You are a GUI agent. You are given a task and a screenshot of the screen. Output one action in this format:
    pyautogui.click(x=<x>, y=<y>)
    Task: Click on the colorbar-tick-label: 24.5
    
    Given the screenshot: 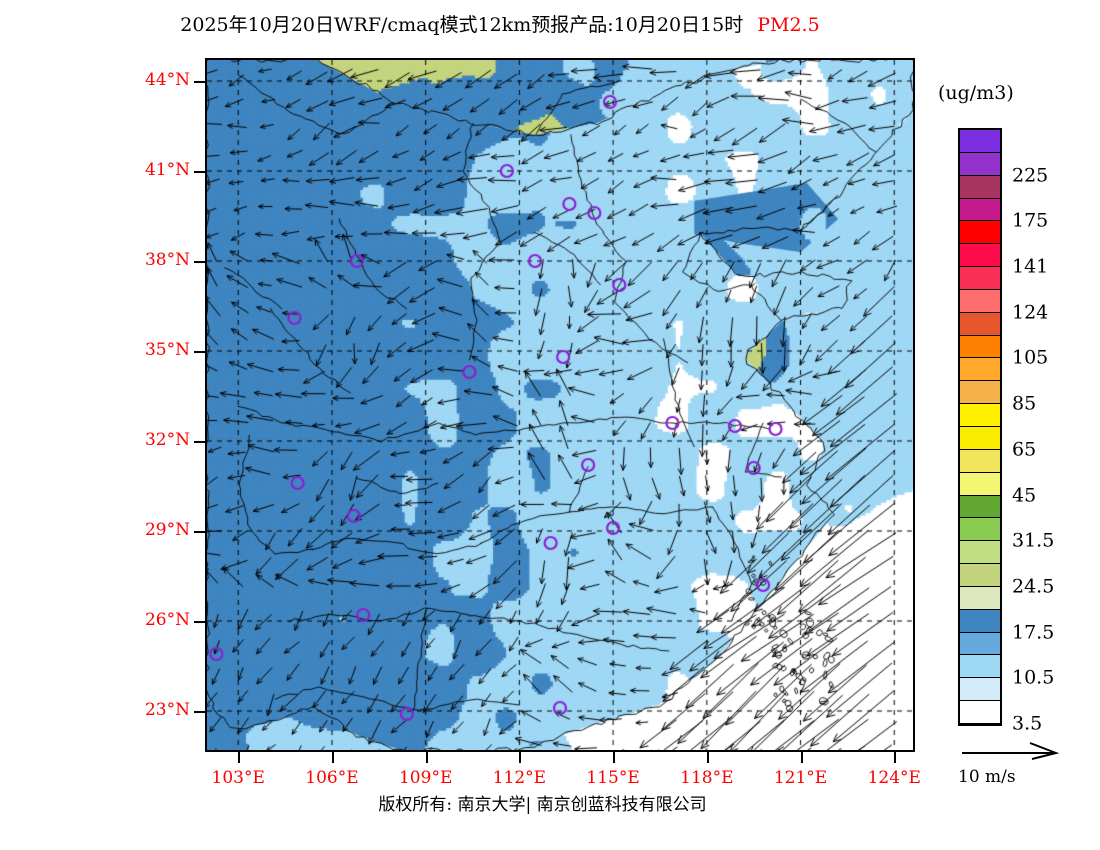 What is the action you would take?
    pyautogui.click(x=1033, y=586)
    